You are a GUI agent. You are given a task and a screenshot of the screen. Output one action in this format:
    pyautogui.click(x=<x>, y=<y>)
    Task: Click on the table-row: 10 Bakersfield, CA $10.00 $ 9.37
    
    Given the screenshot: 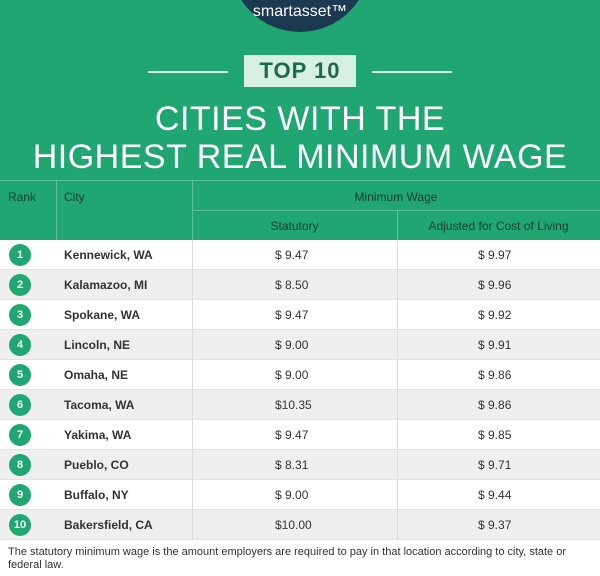 What is the action you would take?
    pyautogui.click(x=300, y=525)
    